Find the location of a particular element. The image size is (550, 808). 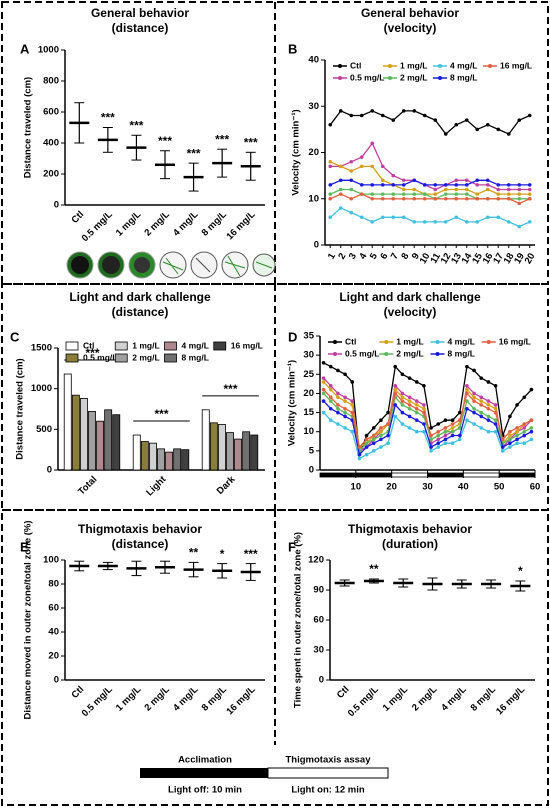

panel-letter: A is located at coordinates (25, 48).